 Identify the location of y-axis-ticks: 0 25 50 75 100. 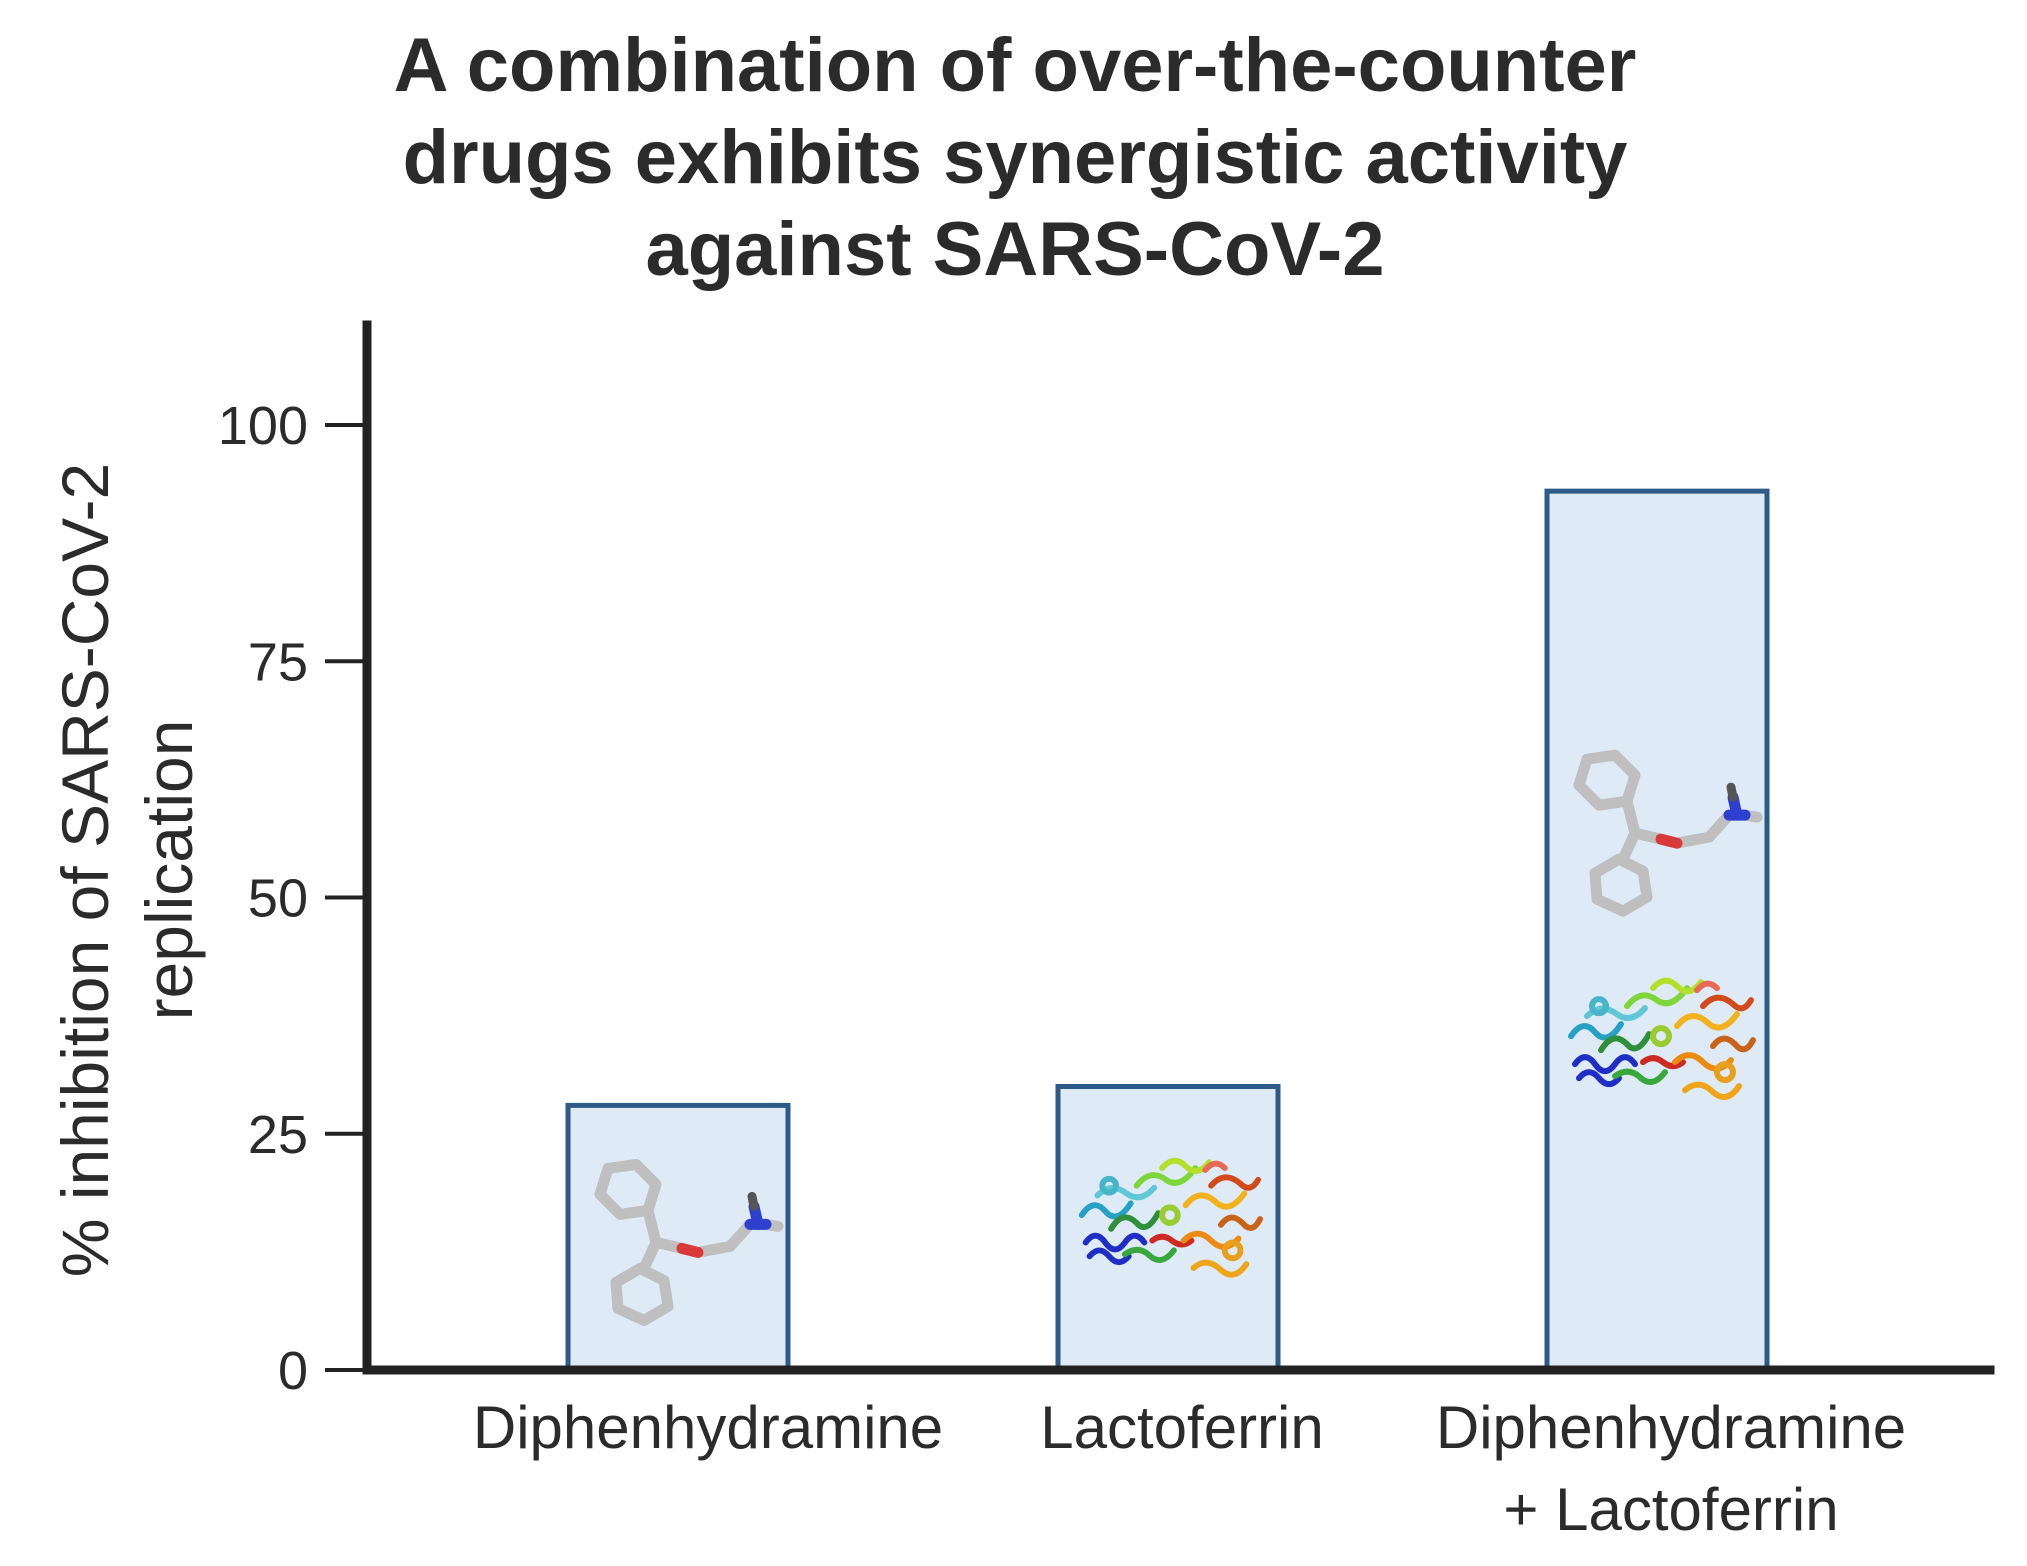
(292, 898).